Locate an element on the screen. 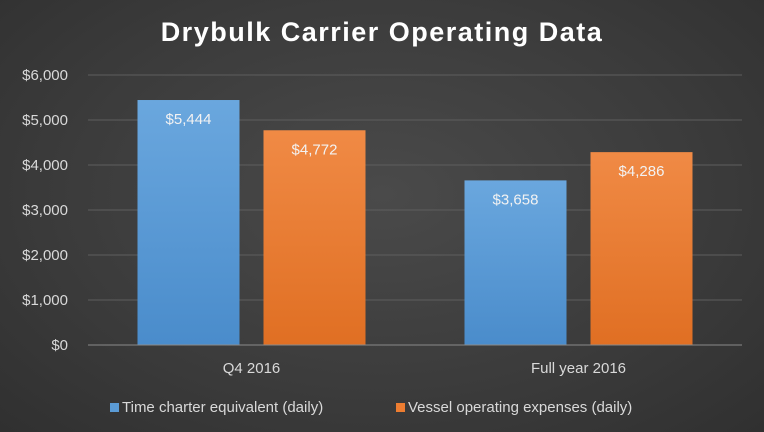 Image resolution: width=764 pixels, height=432 pixels. y-axis-tick-labels: $0 $1,000 $2,000 $3,000 $4,000 $5,000 $6,000 is located at coordinates (45, 210).